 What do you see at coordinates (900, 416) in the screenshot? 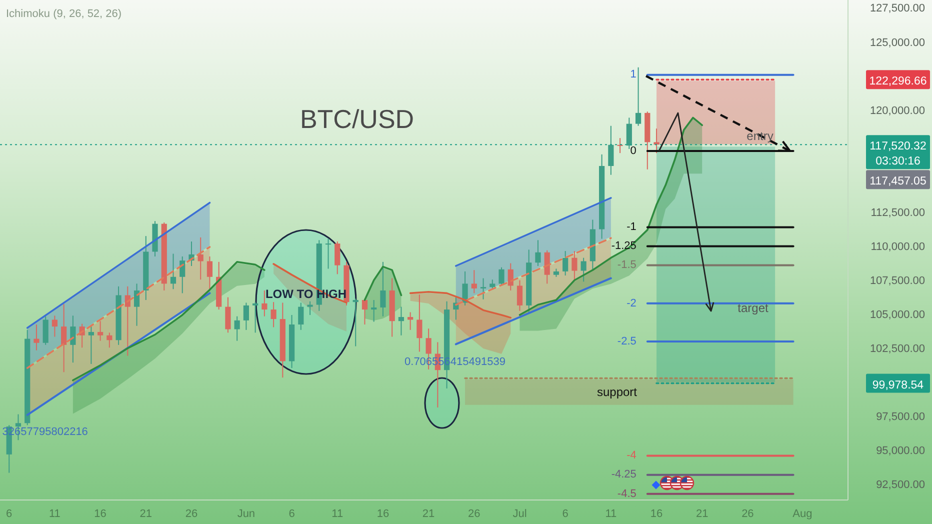
I see `y-tick-label: 97,500.00` at bounding box center [900, 416].